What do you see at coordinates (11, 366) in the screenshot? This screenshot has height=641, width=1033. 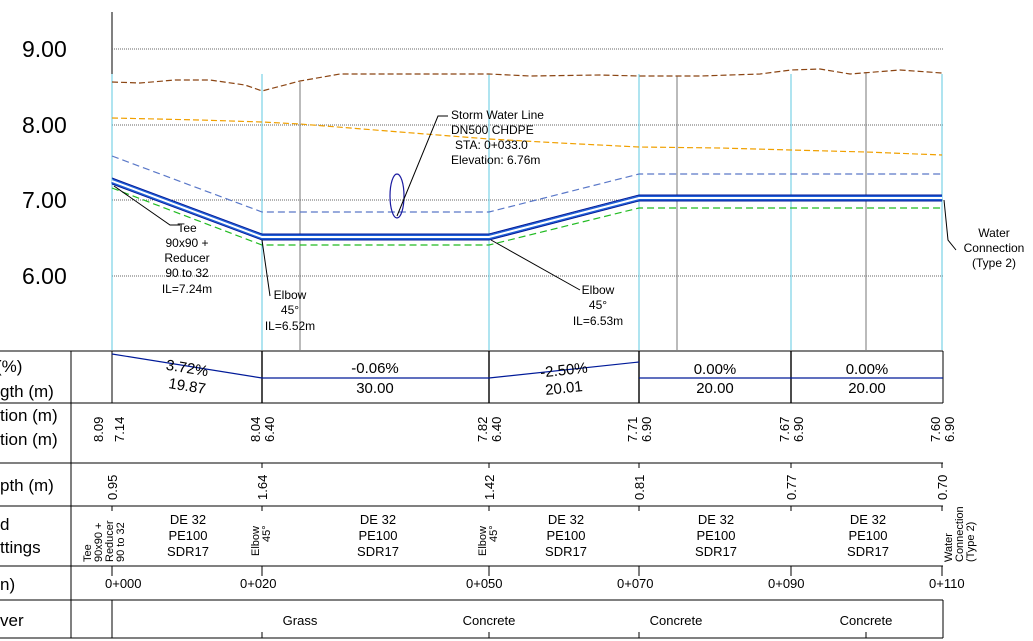 I see `row-label-grade: (%)` at bounding box center [11, 366].